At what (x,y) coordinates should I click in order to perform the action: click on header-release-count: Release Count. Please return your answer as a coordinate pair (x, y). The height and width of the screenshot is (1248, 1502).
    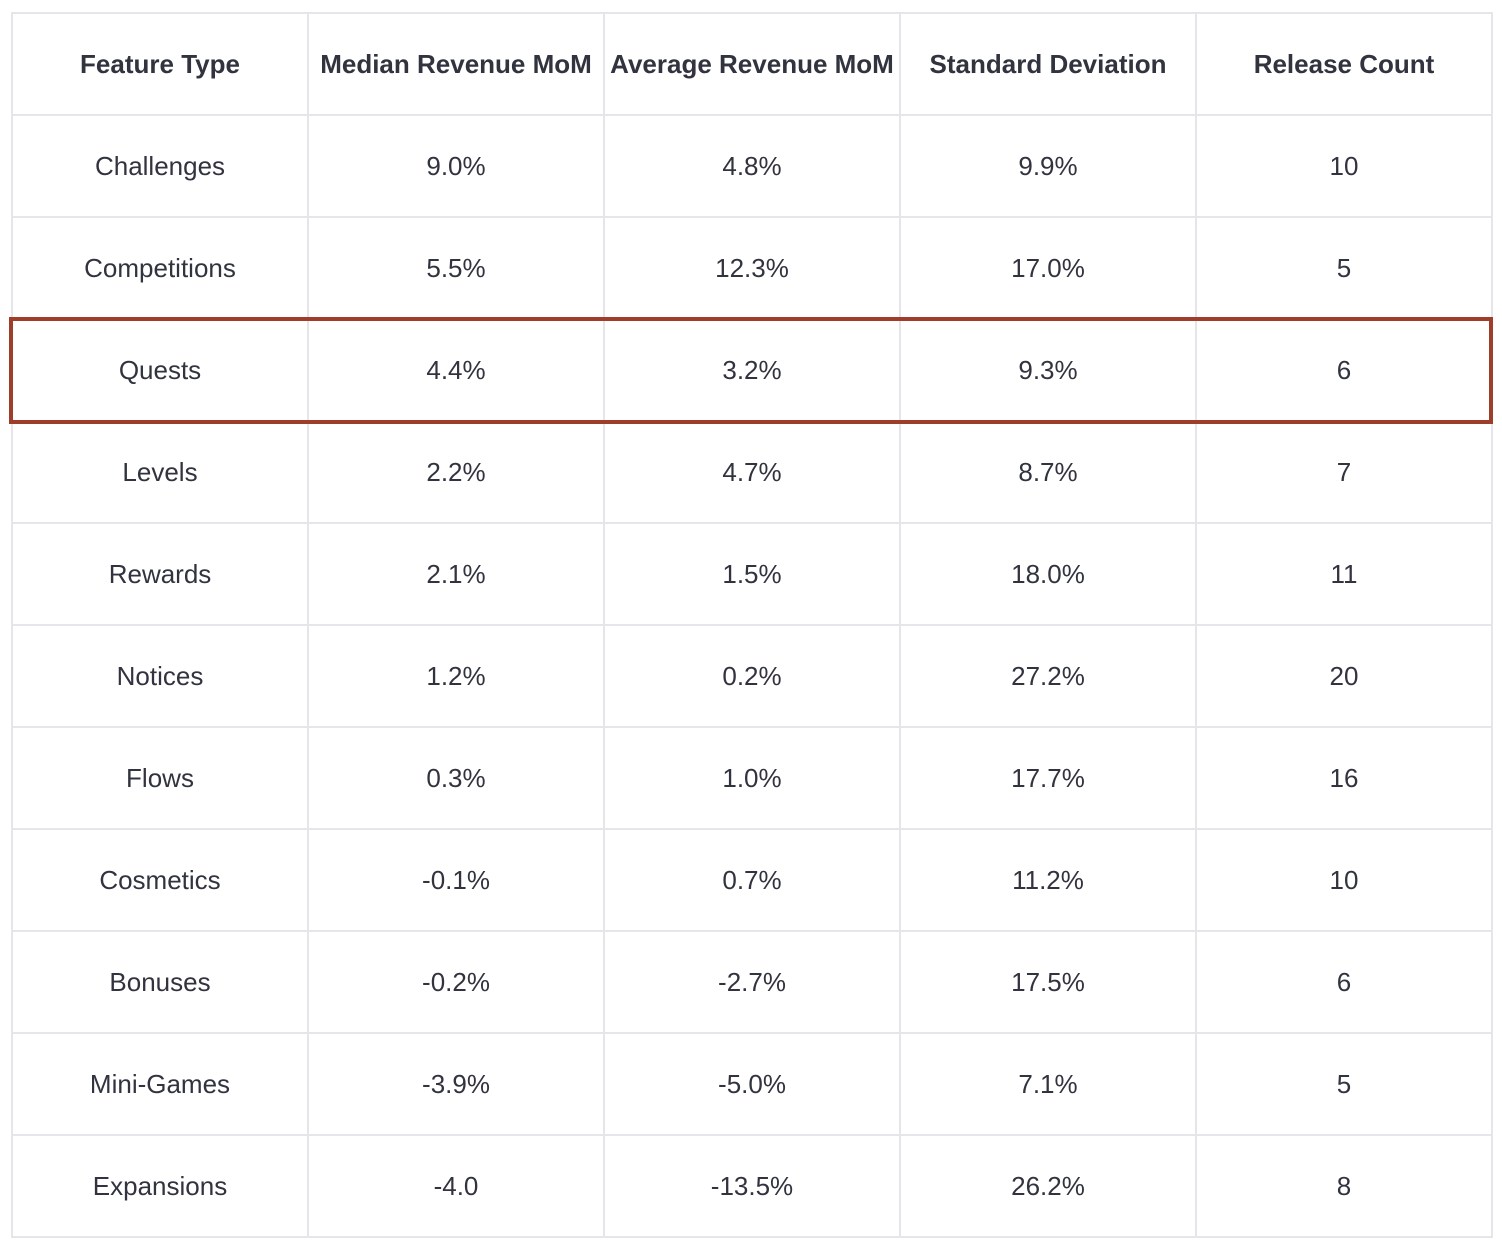
    Looking at the image, I should click on (1344, 64).